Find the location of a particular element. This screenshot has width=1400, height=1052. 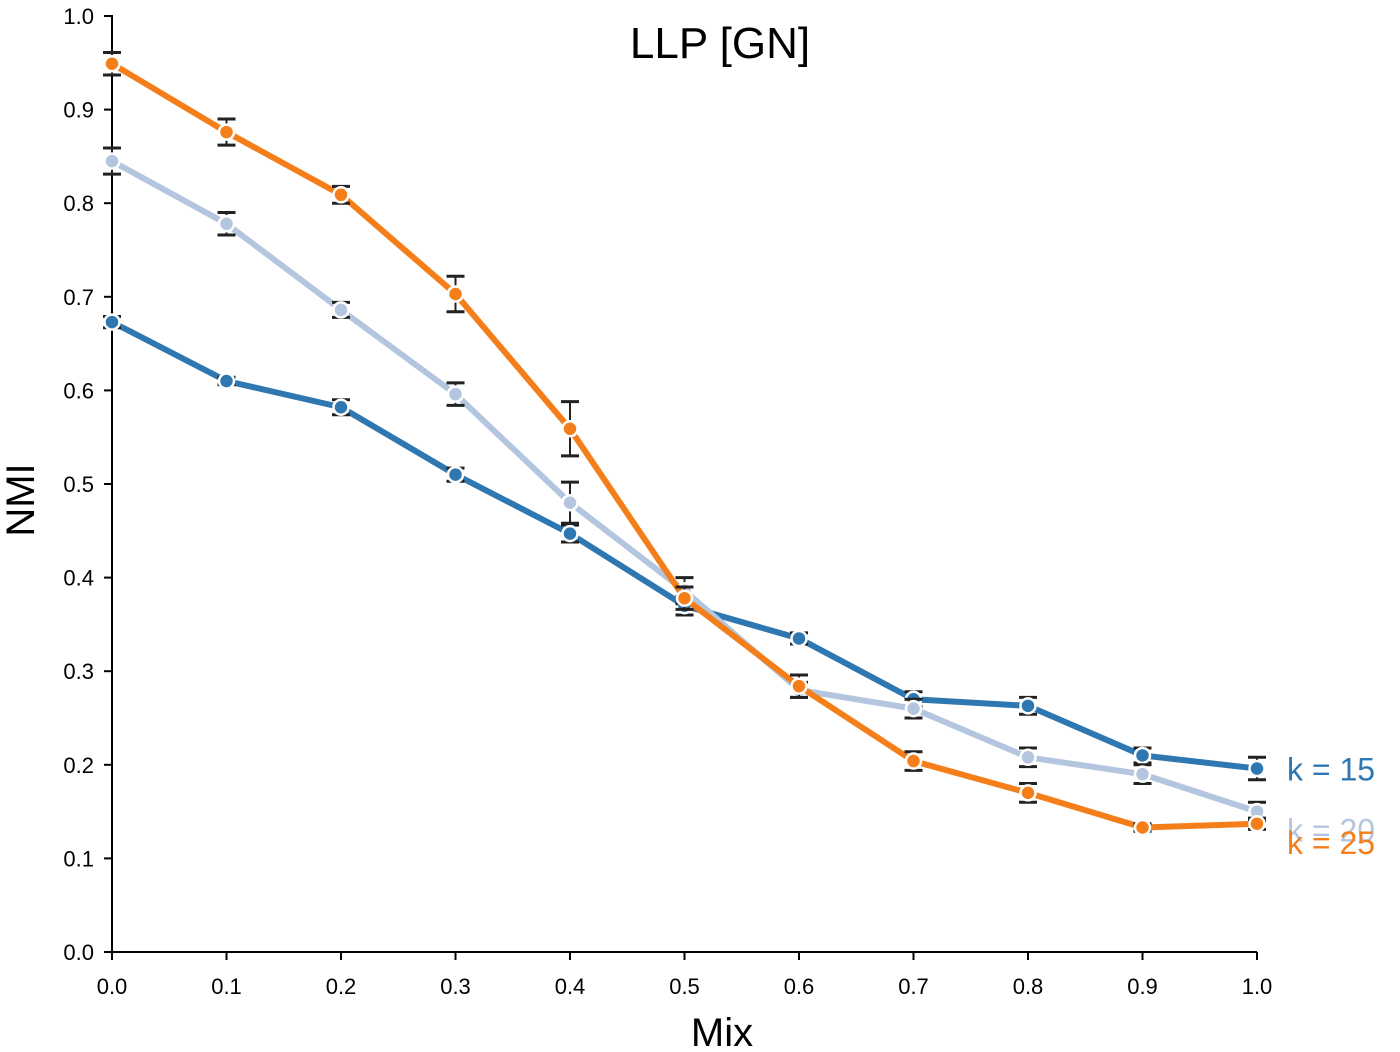

y-tick-label: 0.3 is located at coordinates (78, 671).